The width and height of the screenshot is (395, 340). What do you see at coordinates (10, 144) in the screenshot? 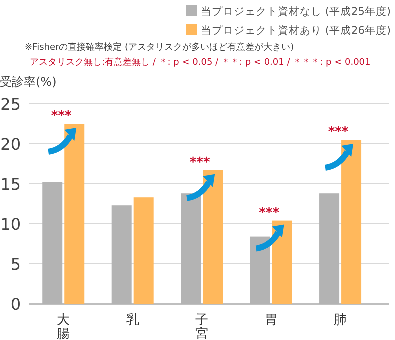
I see `y-tick-label: 20` at bounding box center [10, 144].